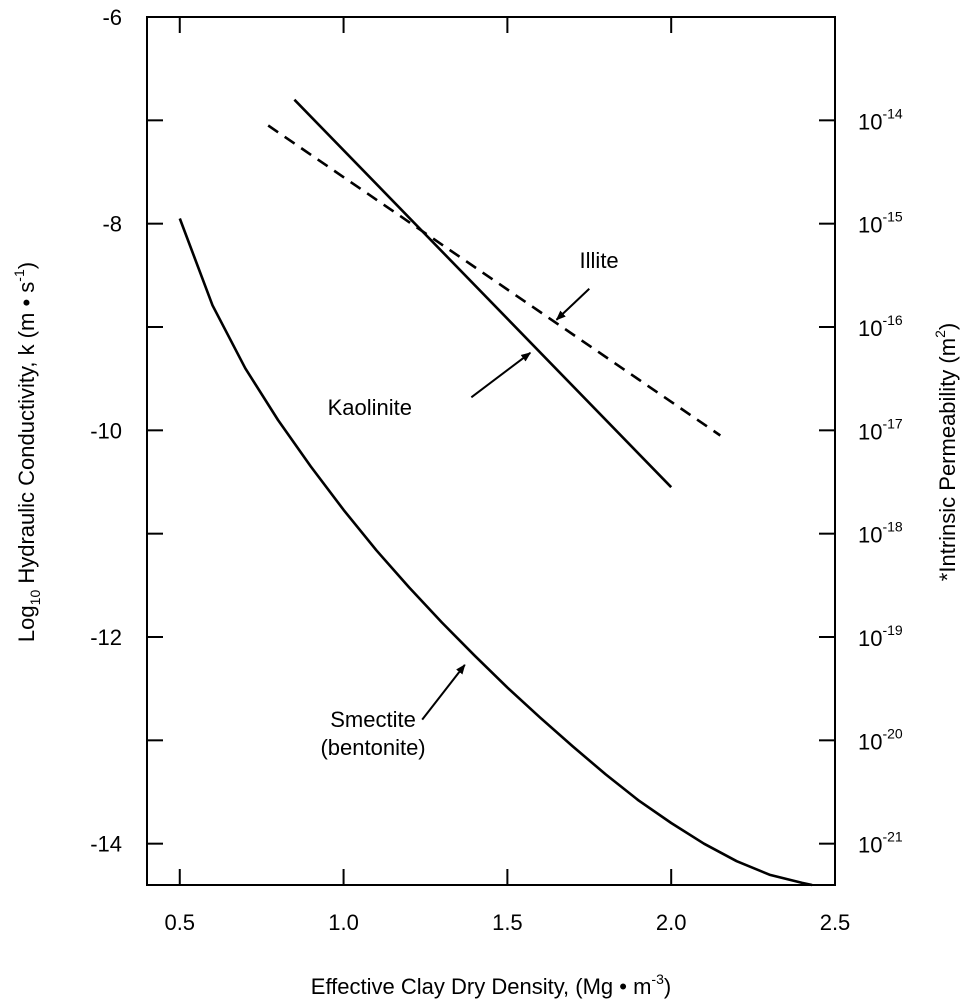  I want to click on y-axis-title-close: ), so click(26, 265).